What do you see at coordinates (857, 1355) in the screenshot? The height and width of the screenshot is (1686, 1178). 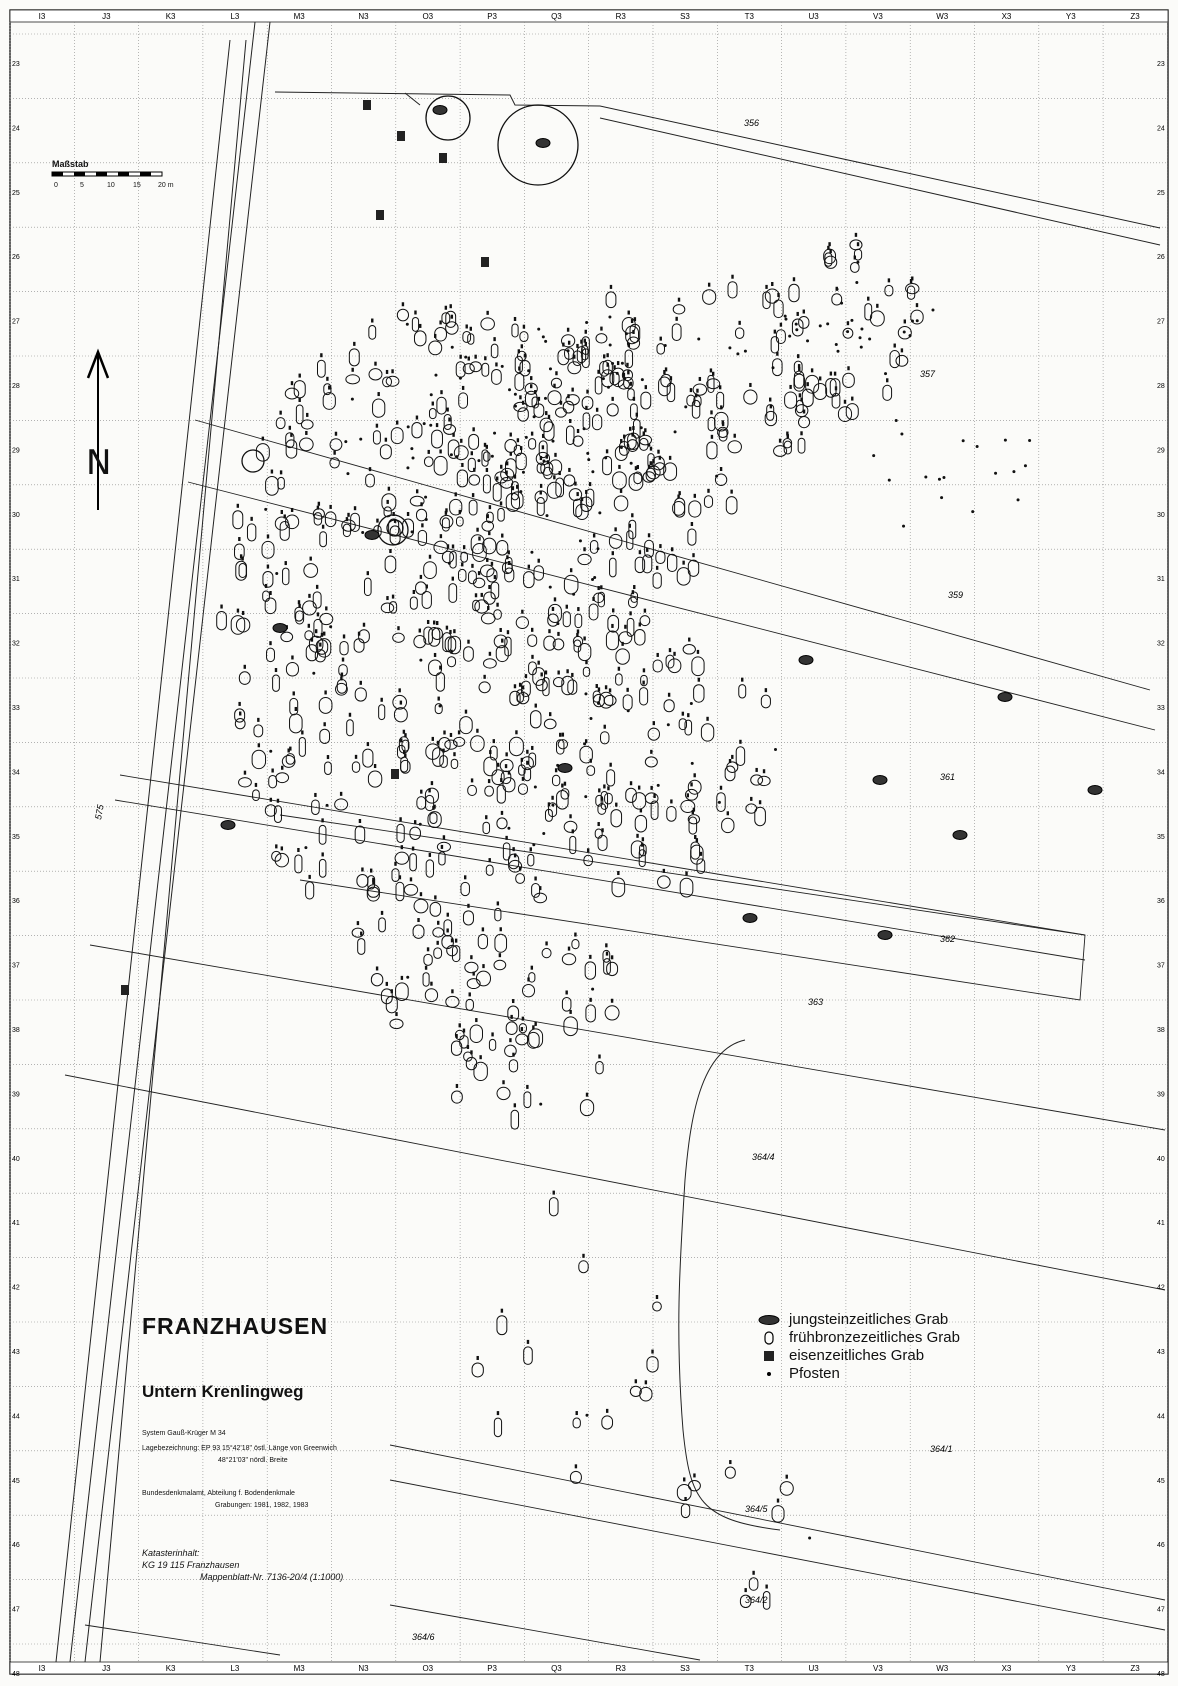 I see `legend-label: eisenzeitliches Grab` at bounding box center [857, 1355].